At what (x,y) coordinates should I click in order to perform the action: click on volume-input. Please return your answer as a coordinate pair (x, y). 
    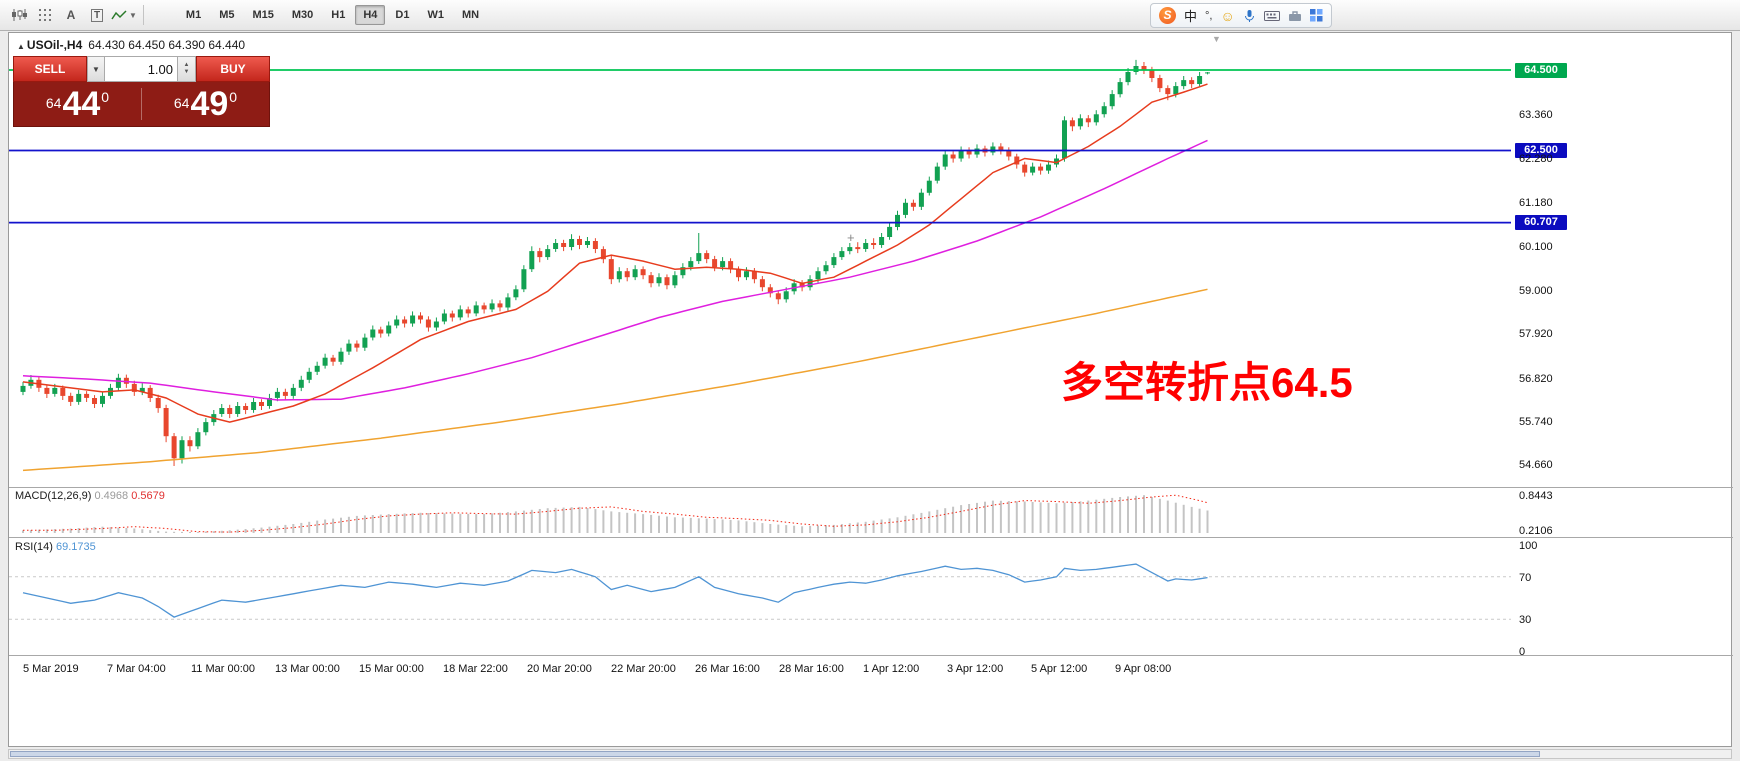
    Looking at the image, I should click on (141, 69).